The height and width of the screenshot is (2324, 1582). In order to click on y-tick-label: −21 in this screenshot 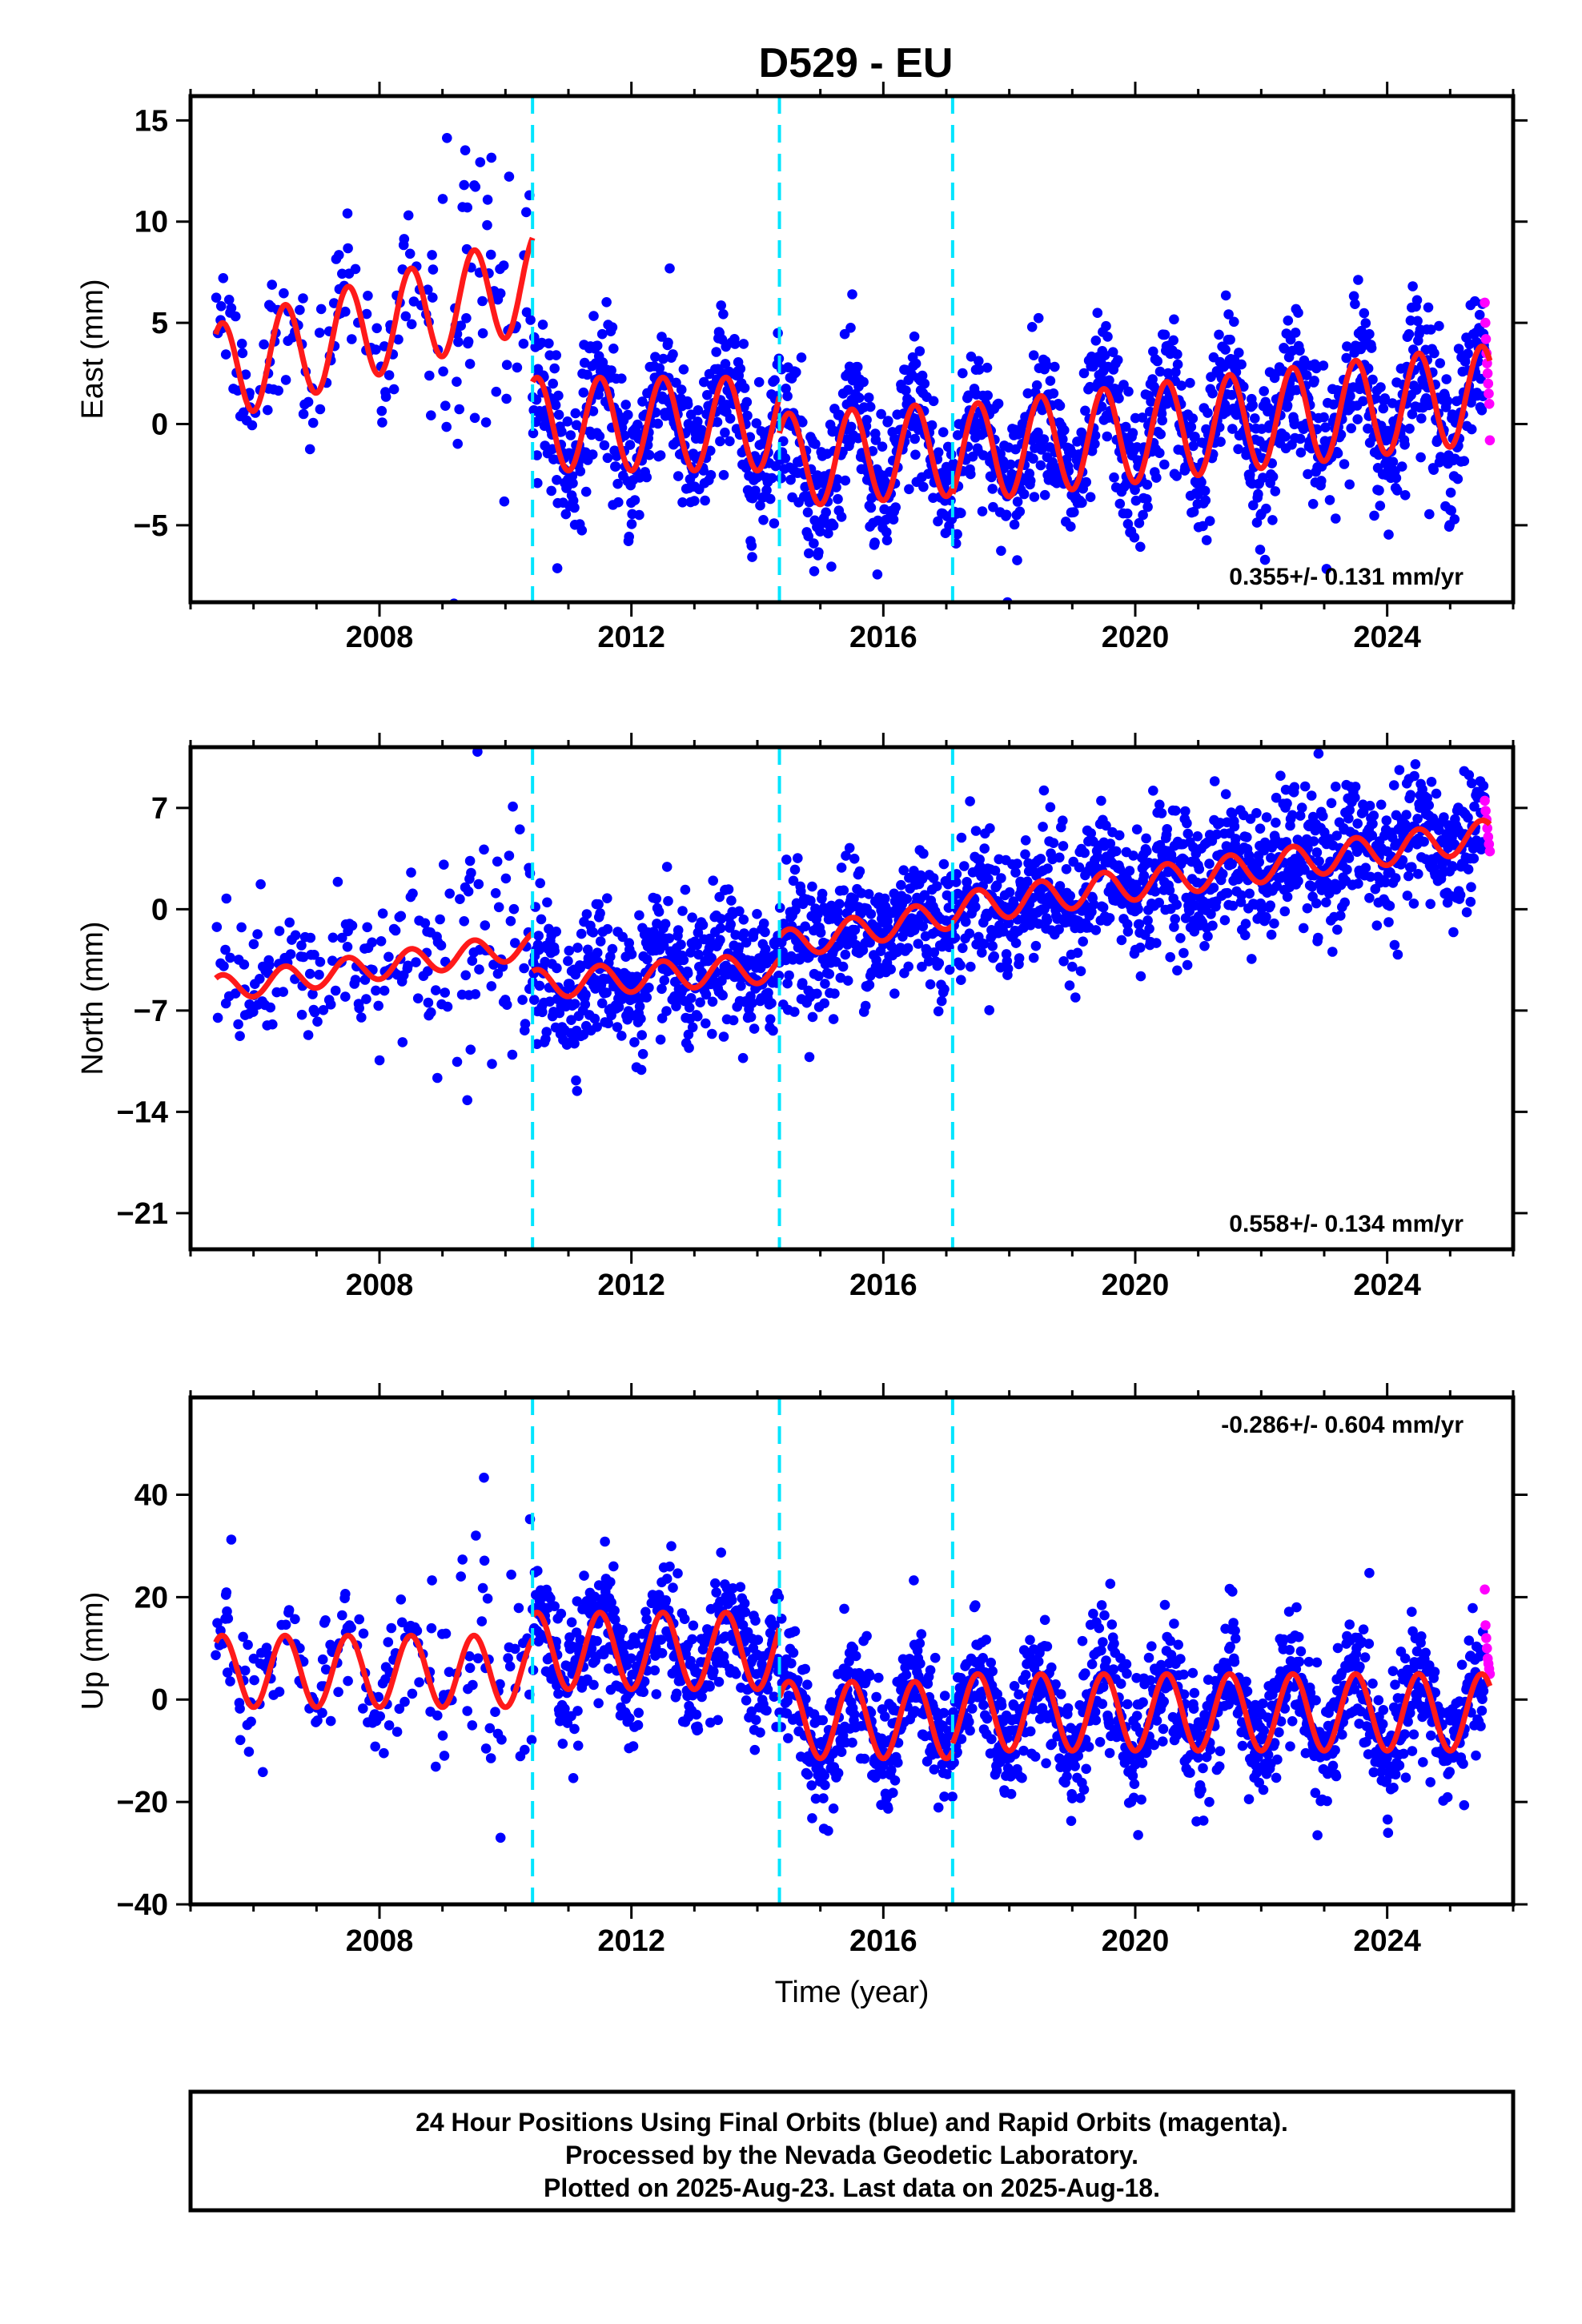, I will do `click(142, 1214)`.